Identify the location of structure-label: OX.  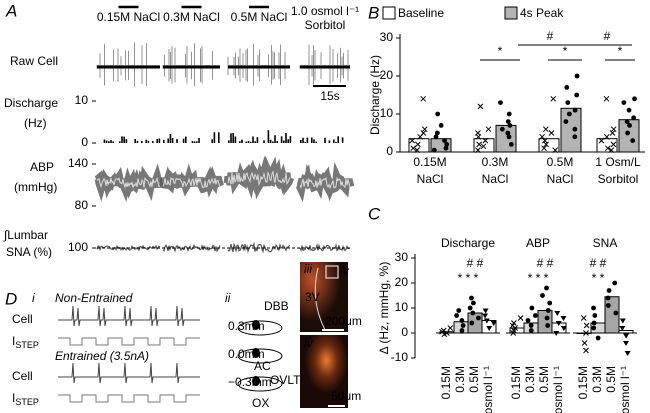
(260, 403).